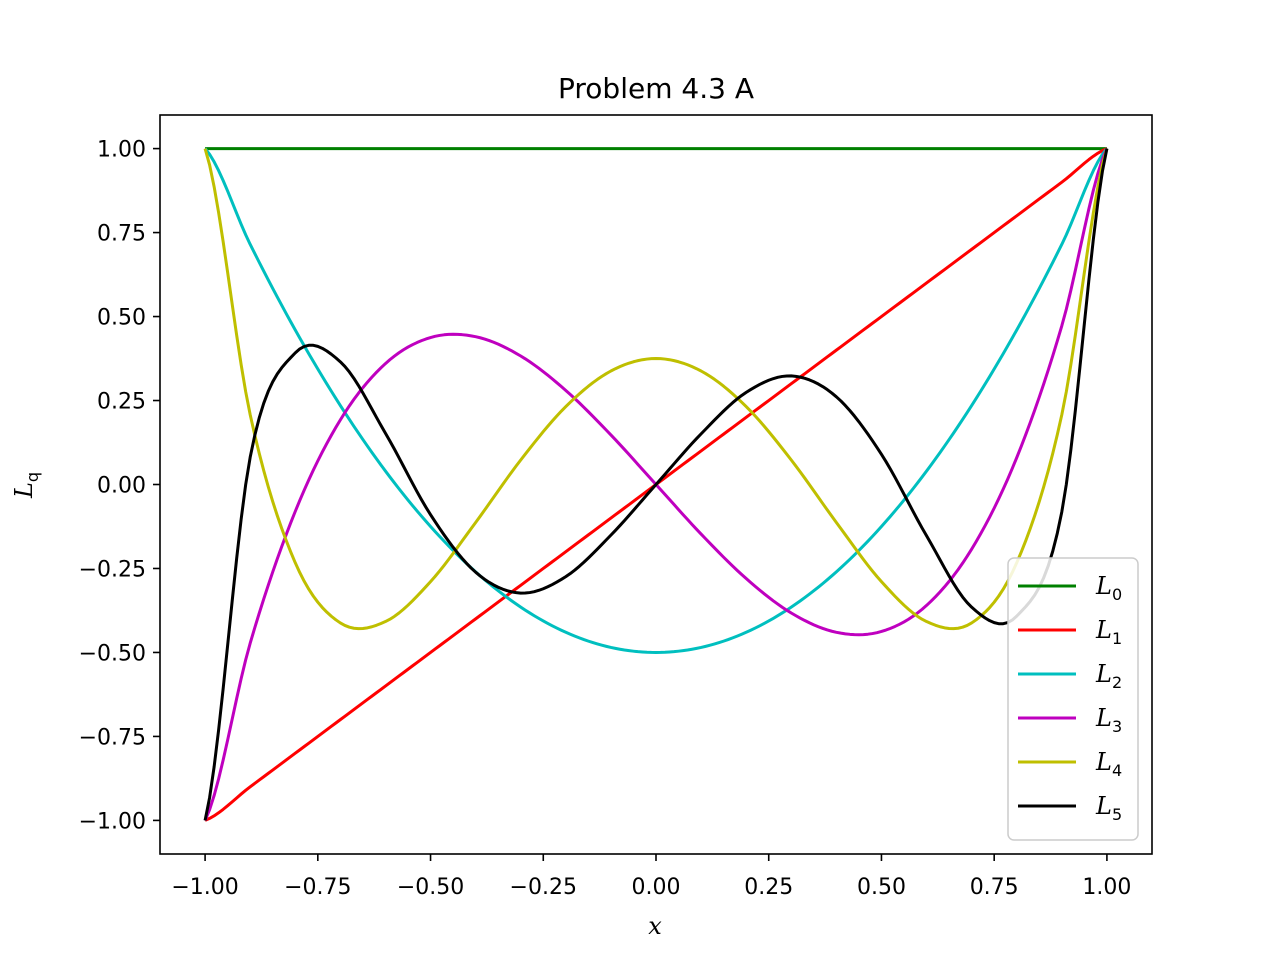  I want to click on y-axis-label: Lq, so click(26, 485).